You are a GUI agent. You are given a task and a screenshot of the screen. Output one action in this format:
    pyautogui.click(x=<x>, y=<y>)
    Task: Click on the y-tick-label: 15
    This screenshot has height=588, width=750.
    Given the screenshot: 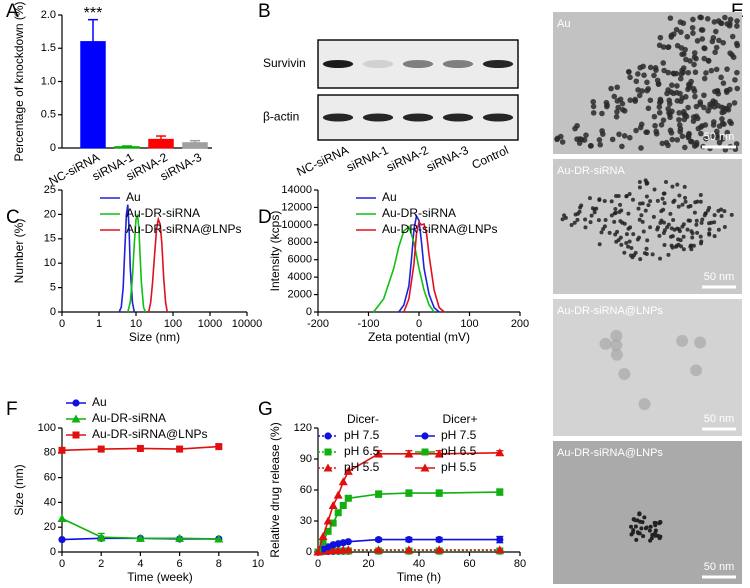 What is the action you would take?
    pyautogui.click(x=50, y=239)
    